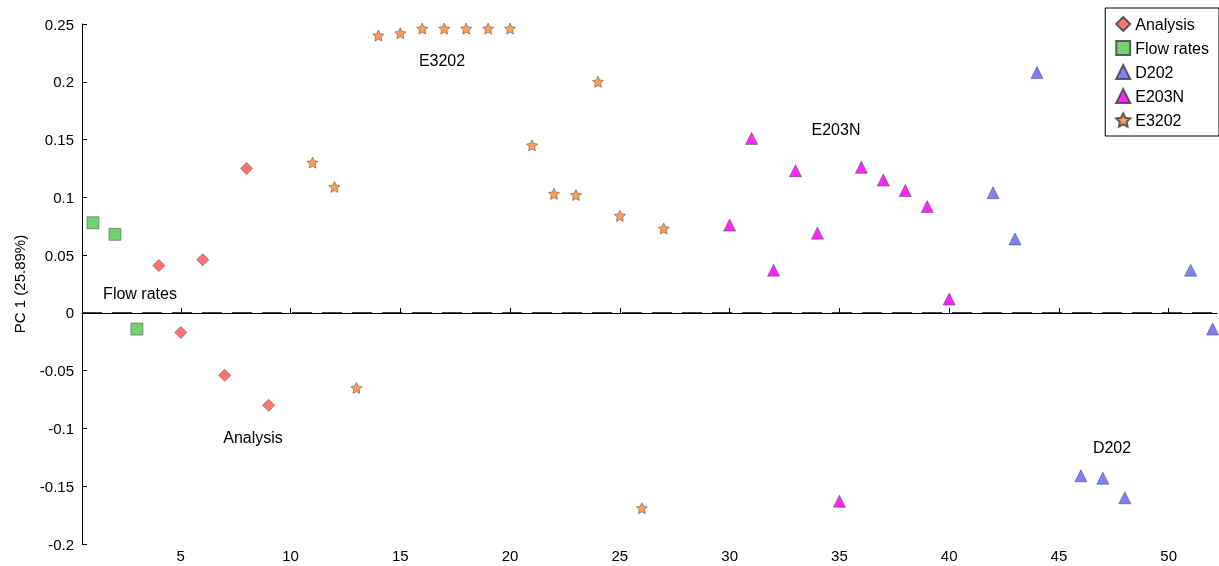  What do you see at coordinates (290, 555) in the screenshot?
I see `x-tick-label: 10` at bounding box center [290, 555].